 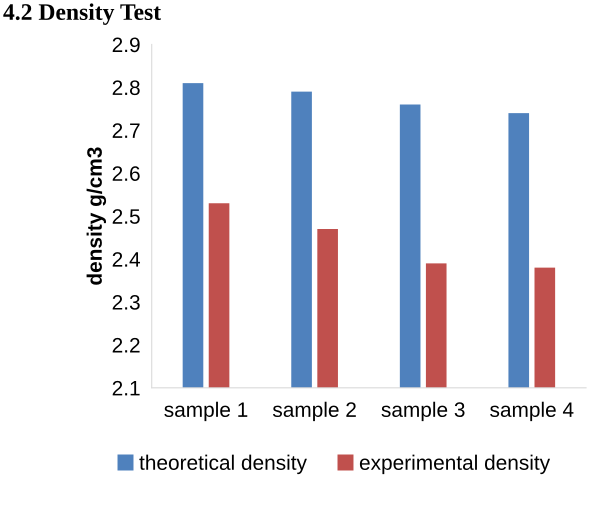 What do you see at coordinates (126, 130) in the screenshot?
I see `y-tick-label: 2.7` at bounding box center [126, 130].